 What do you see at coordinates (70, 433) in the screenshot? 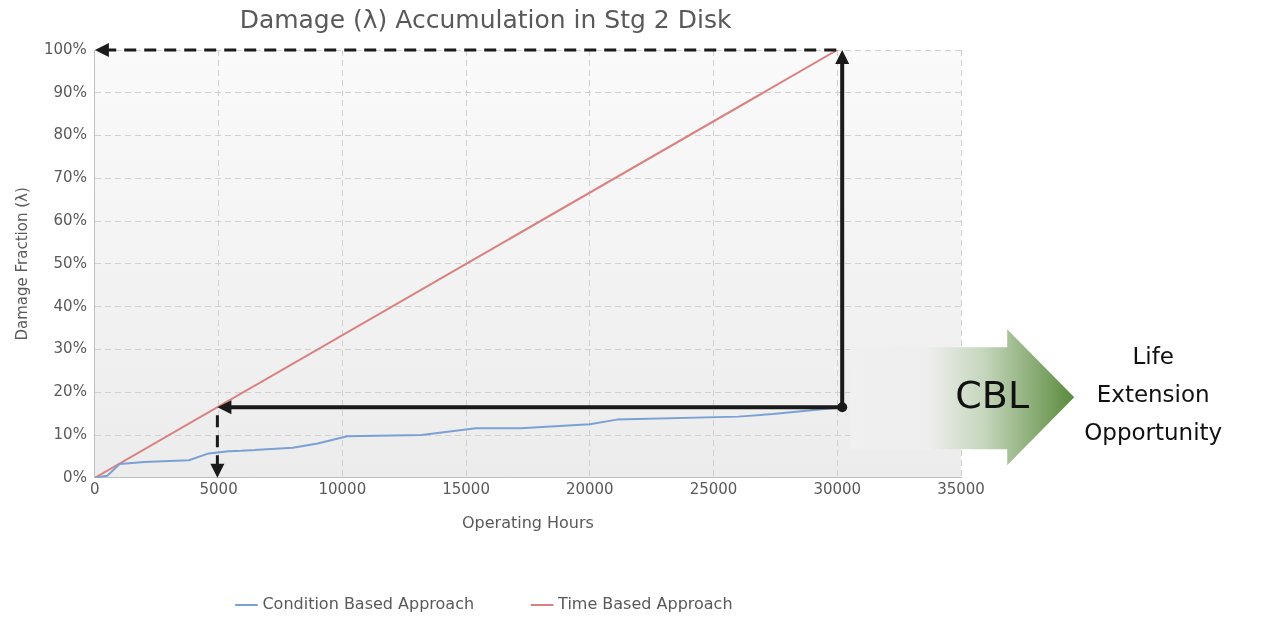
I see `y-tick-label: 10%` at bounding box center [70, 433].